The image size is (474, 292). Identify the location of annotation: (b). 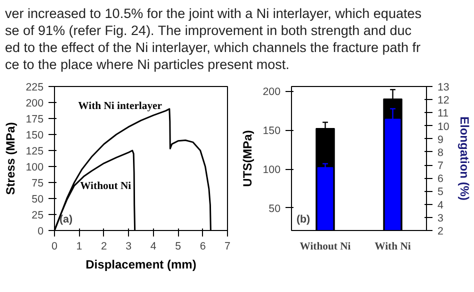
(303, 220).